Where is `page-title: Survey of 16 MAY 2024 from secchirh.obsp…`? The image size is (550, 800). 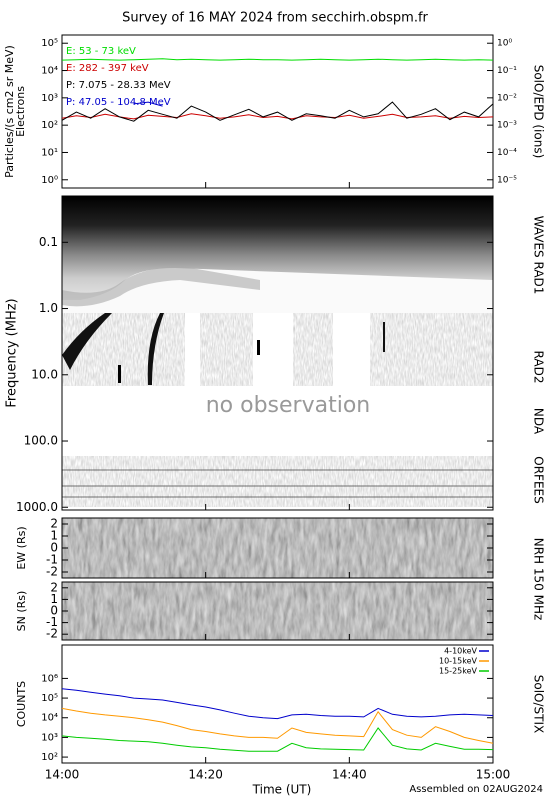
page-title: Survey of 16 MAY 2024 from secchirh.obsp… is located at coordinates (275, 18).